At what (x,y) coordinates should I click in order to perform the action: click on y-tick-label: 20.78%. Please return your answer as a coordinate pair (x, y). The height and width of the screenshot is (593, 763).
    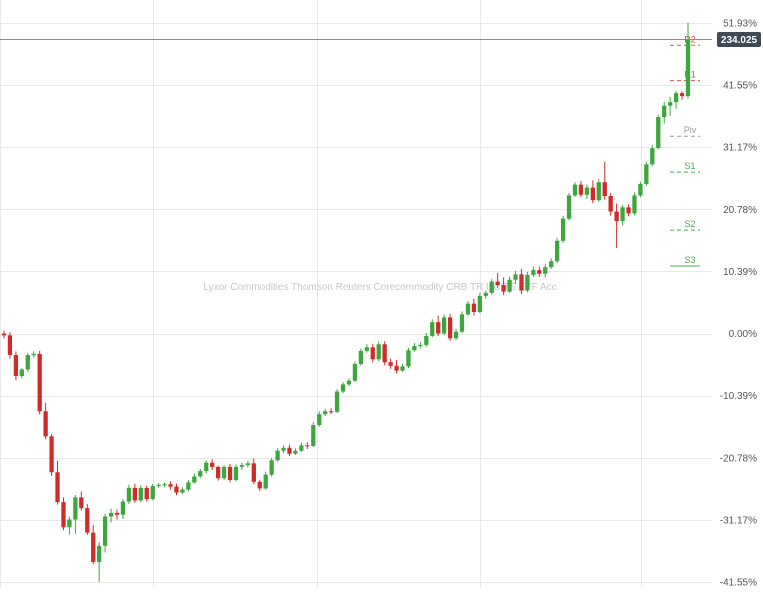
    Looking at the image, I should click on (740, 210).